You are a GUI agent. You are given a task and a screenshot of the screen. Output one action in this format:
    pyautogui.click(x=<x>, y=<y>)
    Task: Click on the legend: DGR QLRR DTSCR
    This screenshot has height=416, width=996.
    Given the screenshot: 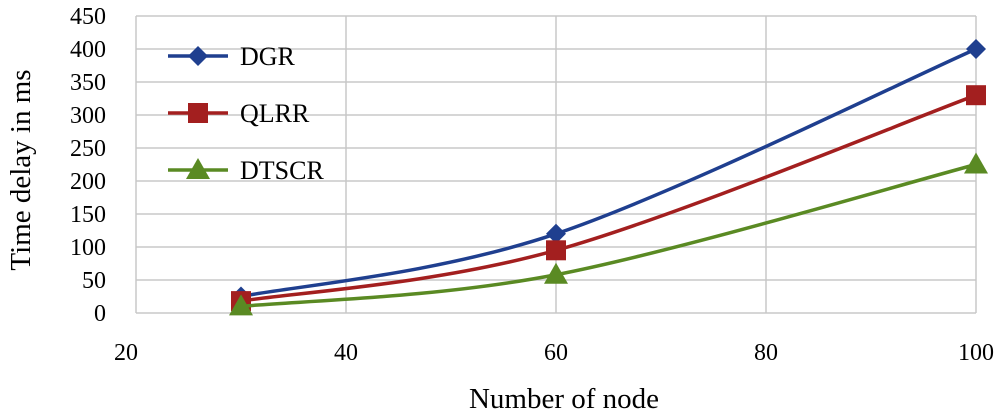 What is the action you would take?
    pyautogui.click(x=246, y=113)
    